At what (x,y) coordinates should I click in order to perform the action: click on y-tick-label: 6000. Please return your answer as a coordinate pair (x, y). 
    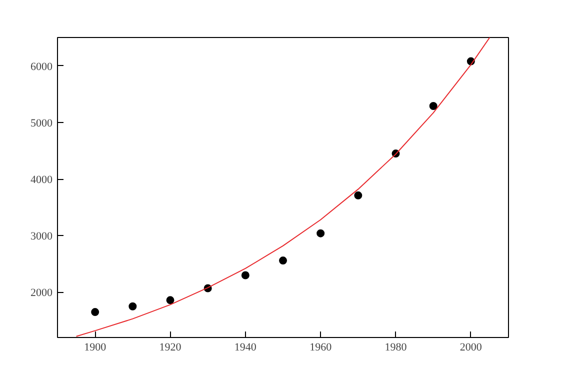
    Looking at the image, I should click on (41, 66).